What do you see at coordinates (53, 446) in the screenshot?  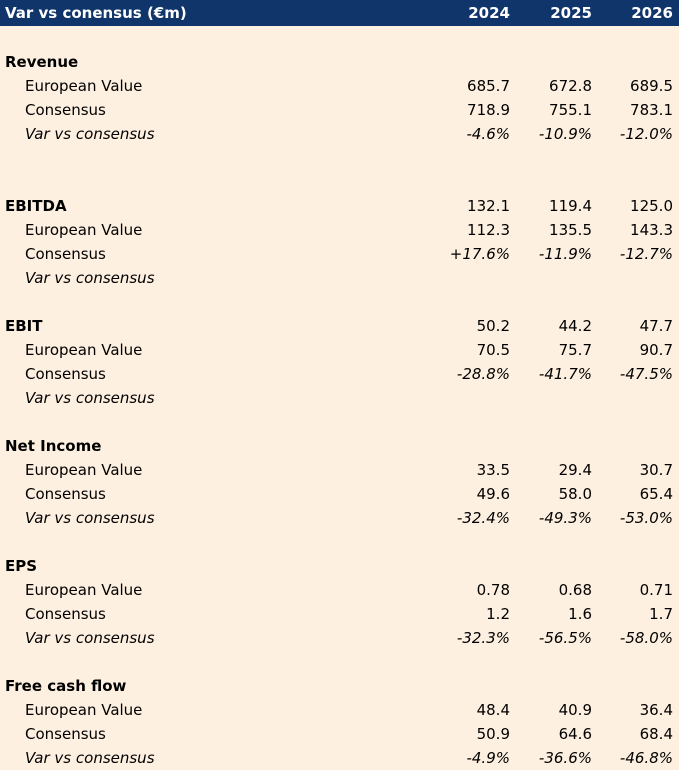 I see `section-title: Net Income` at bounding box center [53, 446].